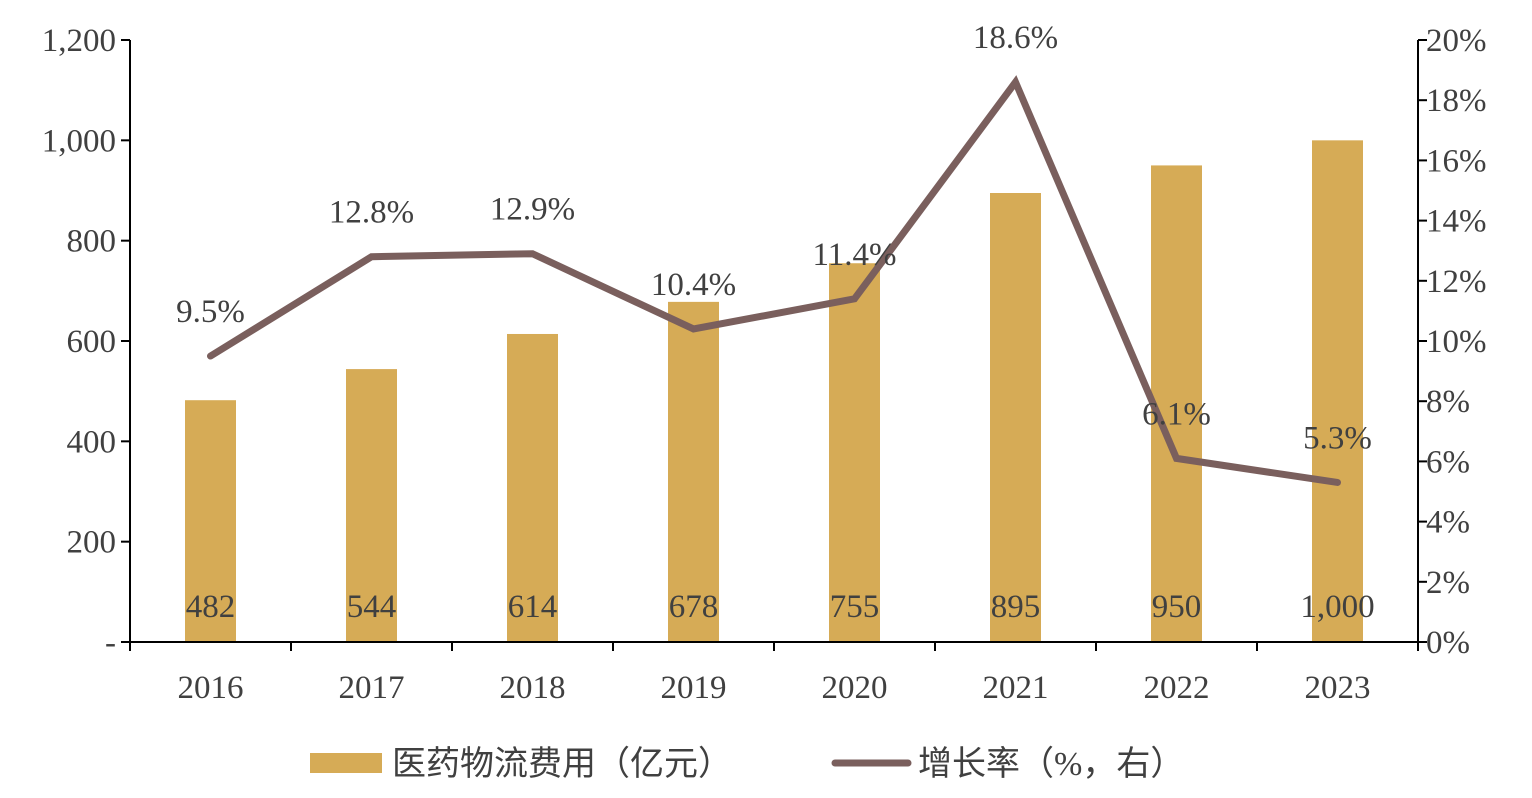  What do you see at coordinates (92, 442) in the screenshot?
I see `y-left-tick-label: 400` at bounding box center [92, 442].